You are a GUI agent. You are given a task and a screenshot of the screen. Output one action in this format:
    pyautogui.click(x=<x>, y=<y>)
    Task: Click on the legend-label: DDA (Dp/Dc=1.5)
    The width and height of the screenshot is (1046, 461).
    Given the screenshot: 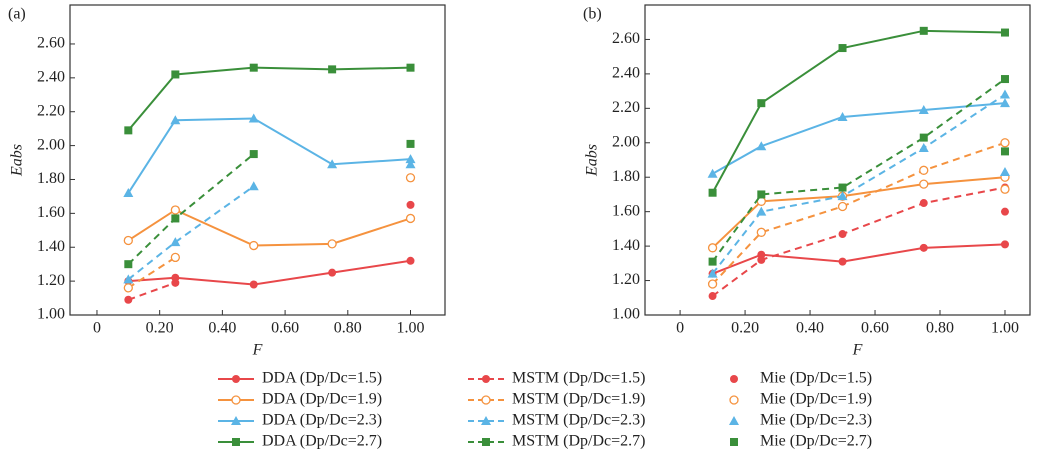 What is the action you would take?
    pyautogui.click(x=322, y=378)
    